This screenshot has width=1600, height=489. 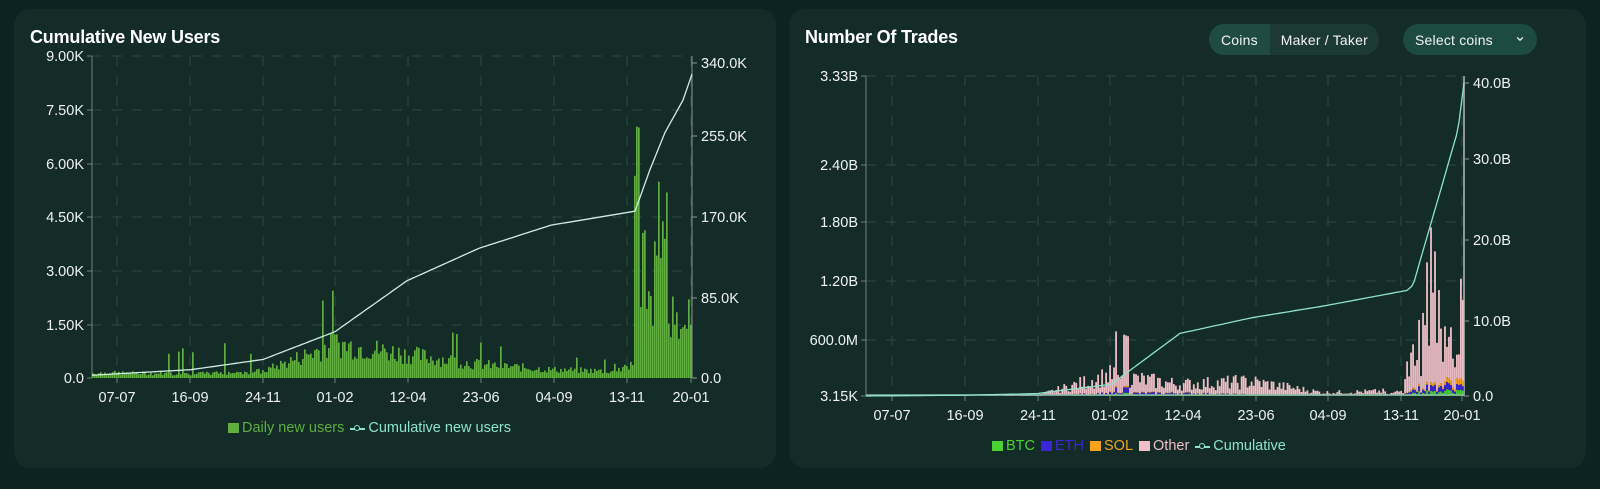 I want to click on legend-label: BTC, so click(x=1020, y=446).